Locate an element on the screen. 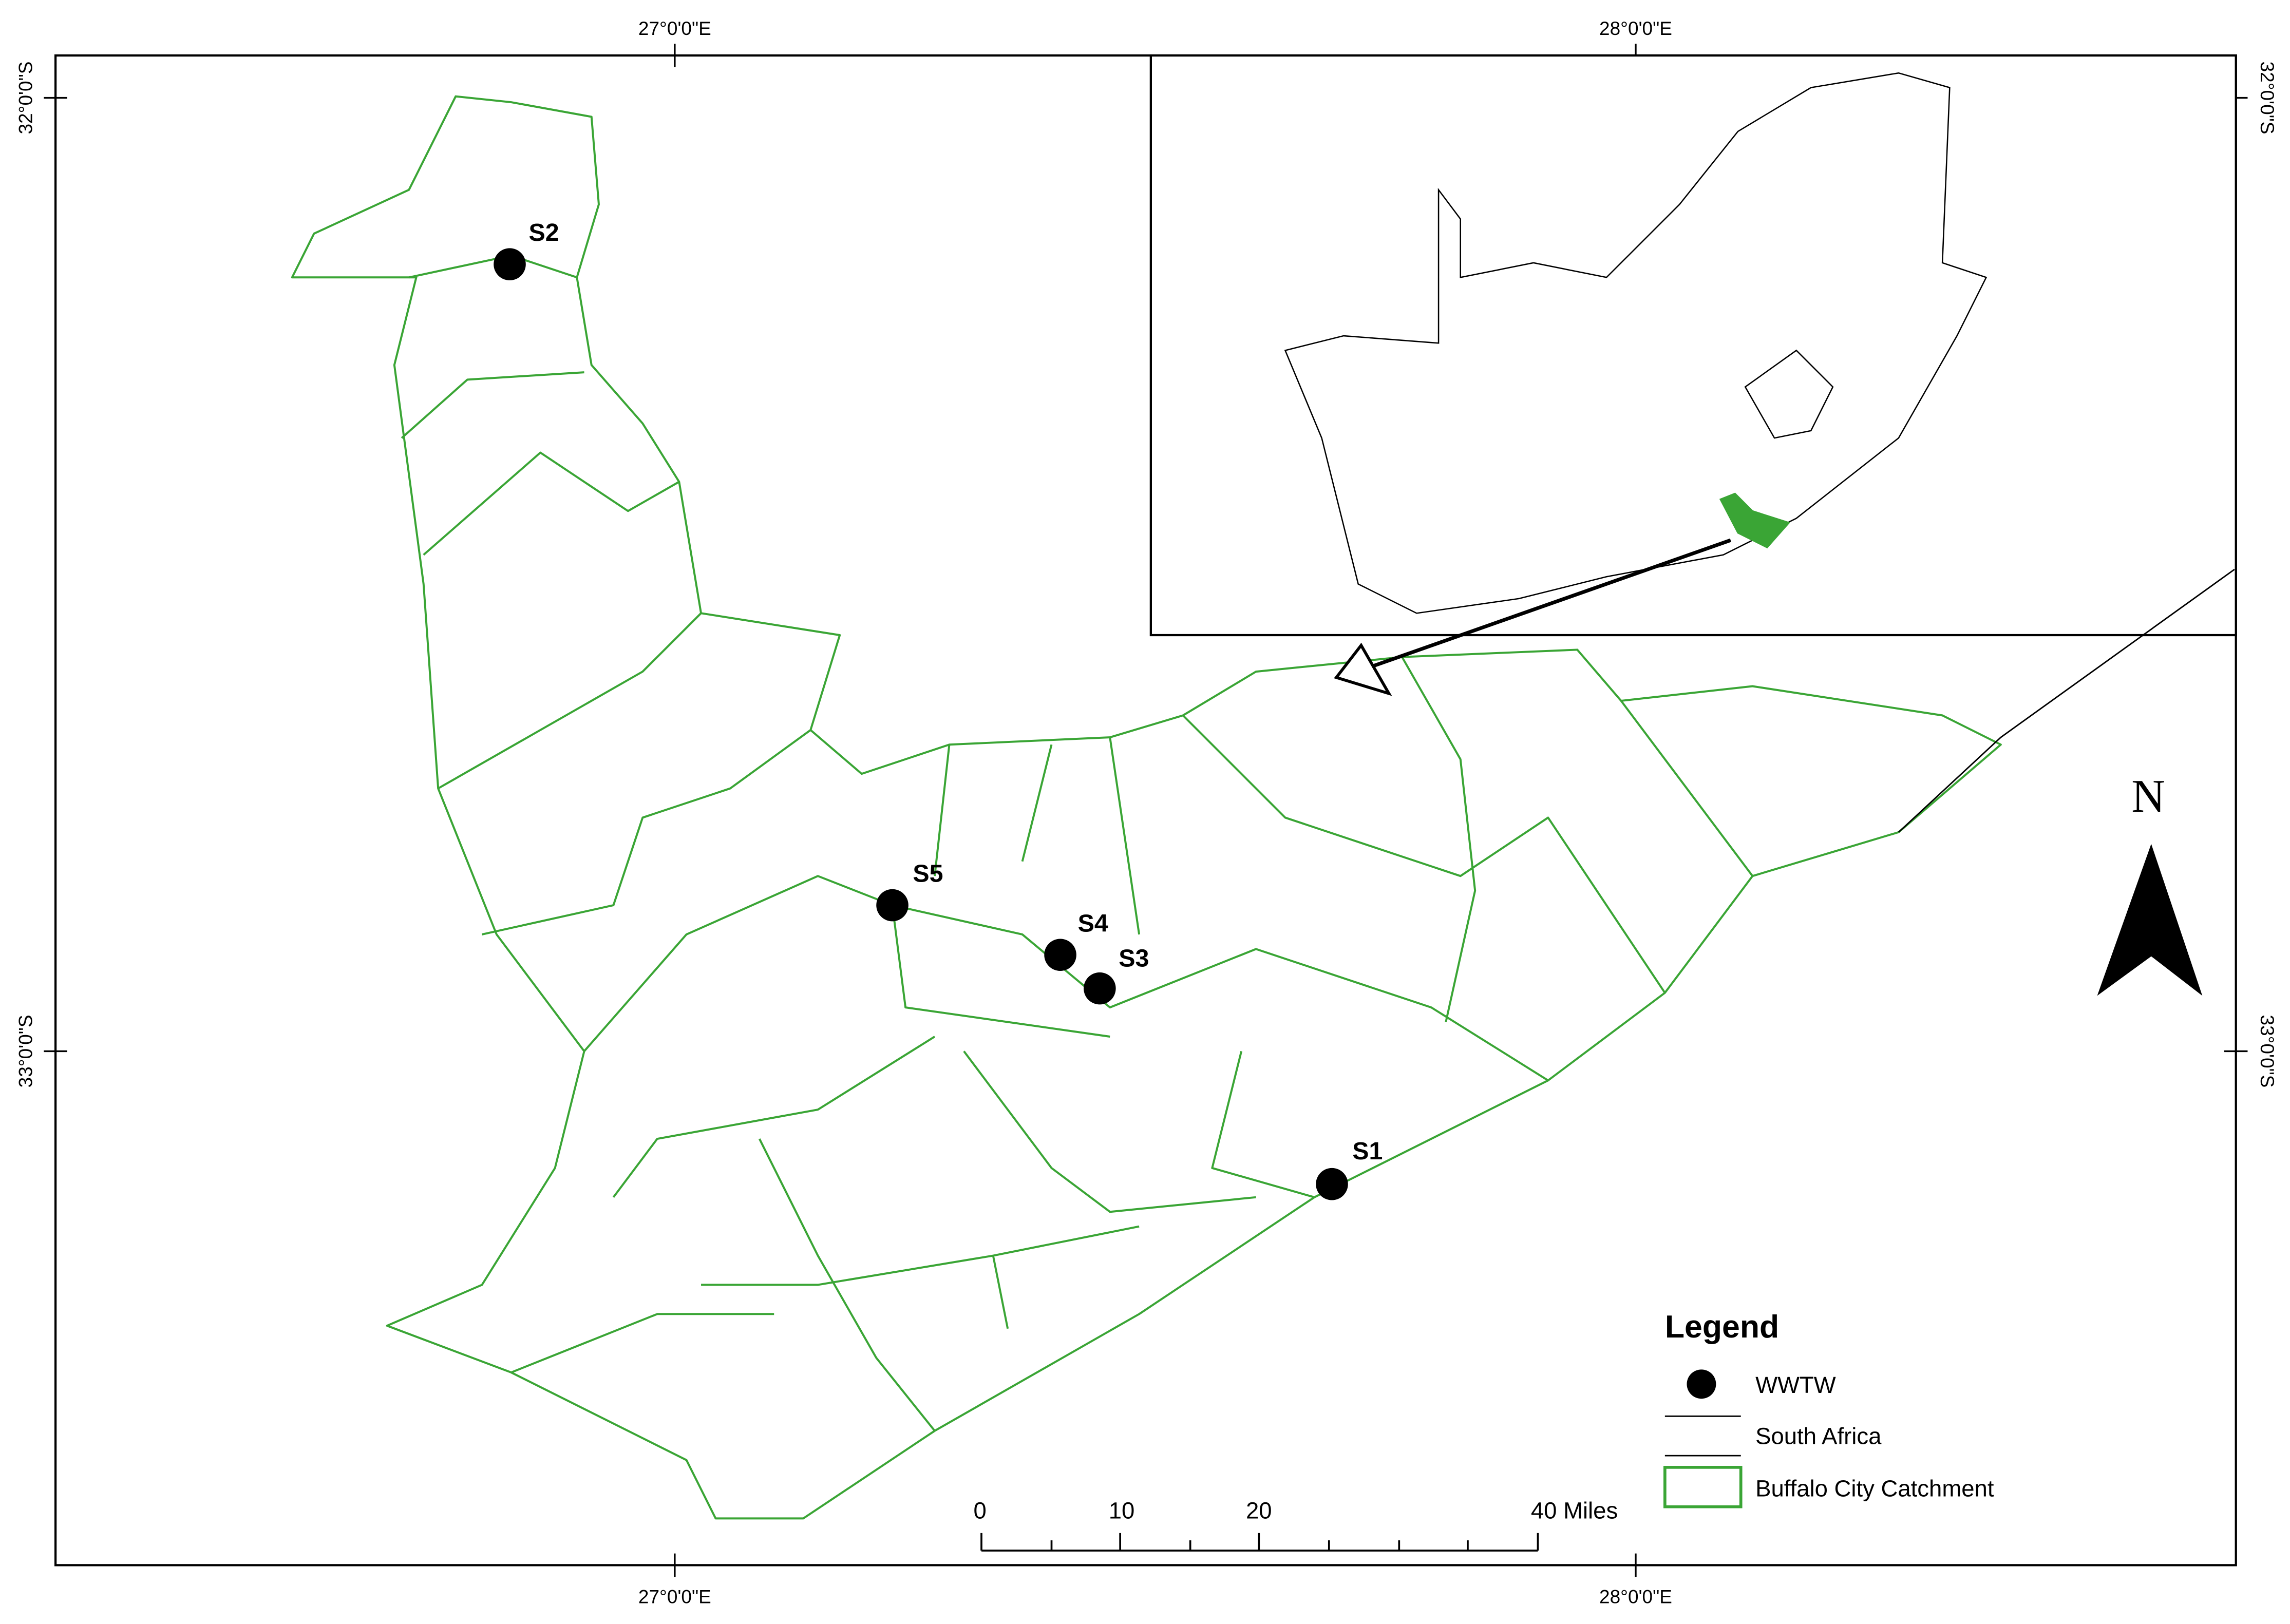 This screenshot has height=1624, width=2290. locator-arrowhead is located at coordinates (1363, 669).